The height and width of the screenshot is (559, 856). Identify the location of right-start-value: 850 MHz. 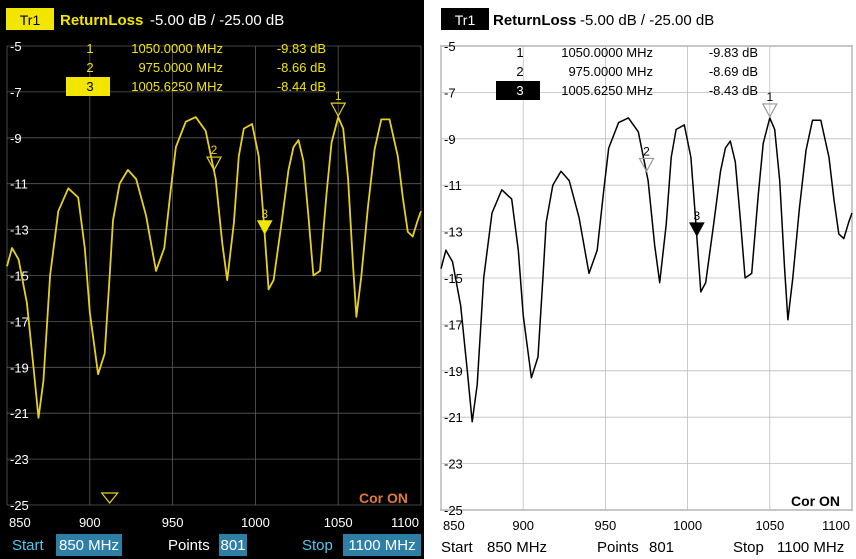
(517, 547).